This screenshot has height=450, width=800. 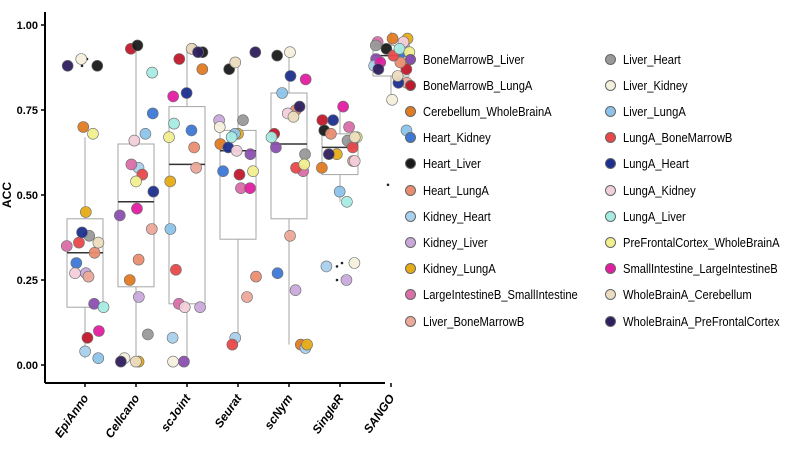 What do you see at coordinates (474, 321) in the screenshot?
I see `legend-label: Liver_BoneMarrowB` at bounding box center [474, 321].